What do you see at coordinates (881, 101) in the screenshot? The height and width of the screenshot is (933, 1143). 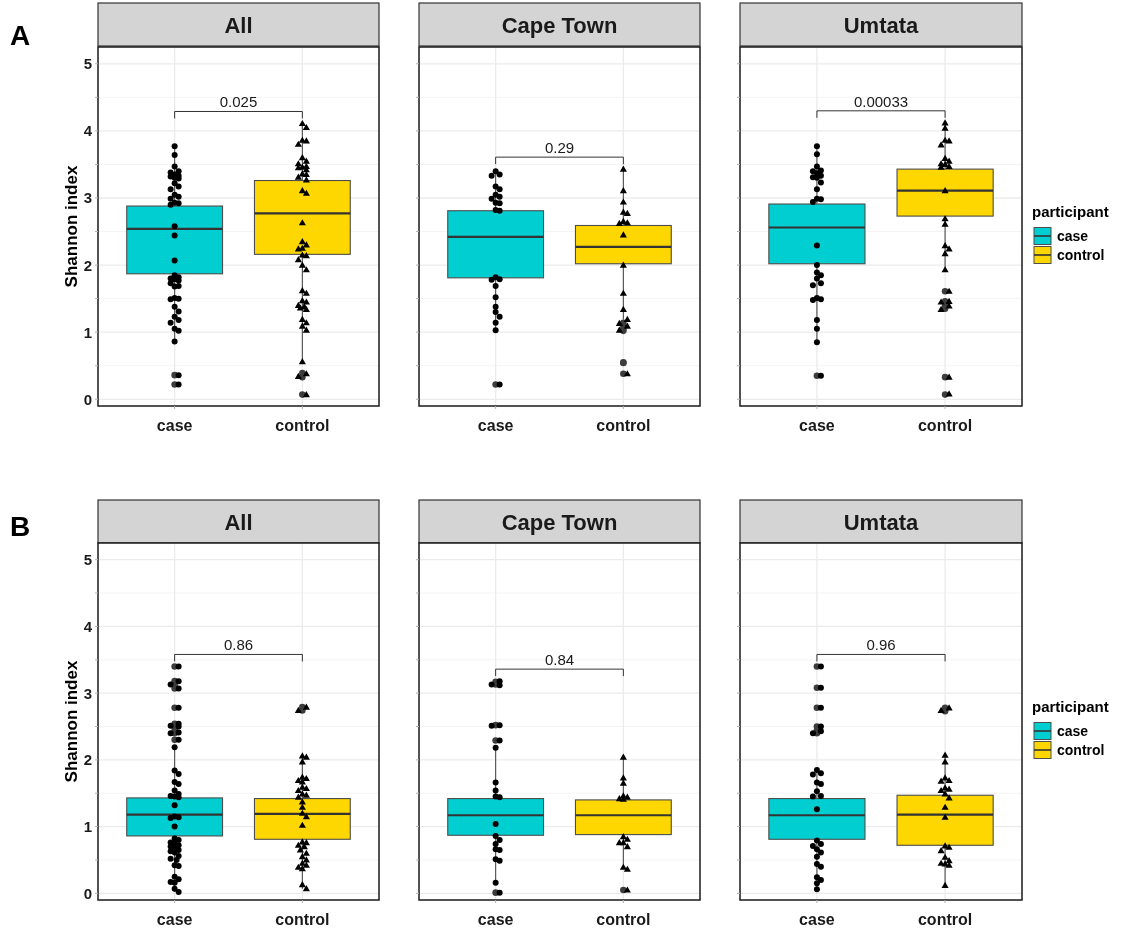 I see `annotation: 0.00033` at bounding box center [881, 101].